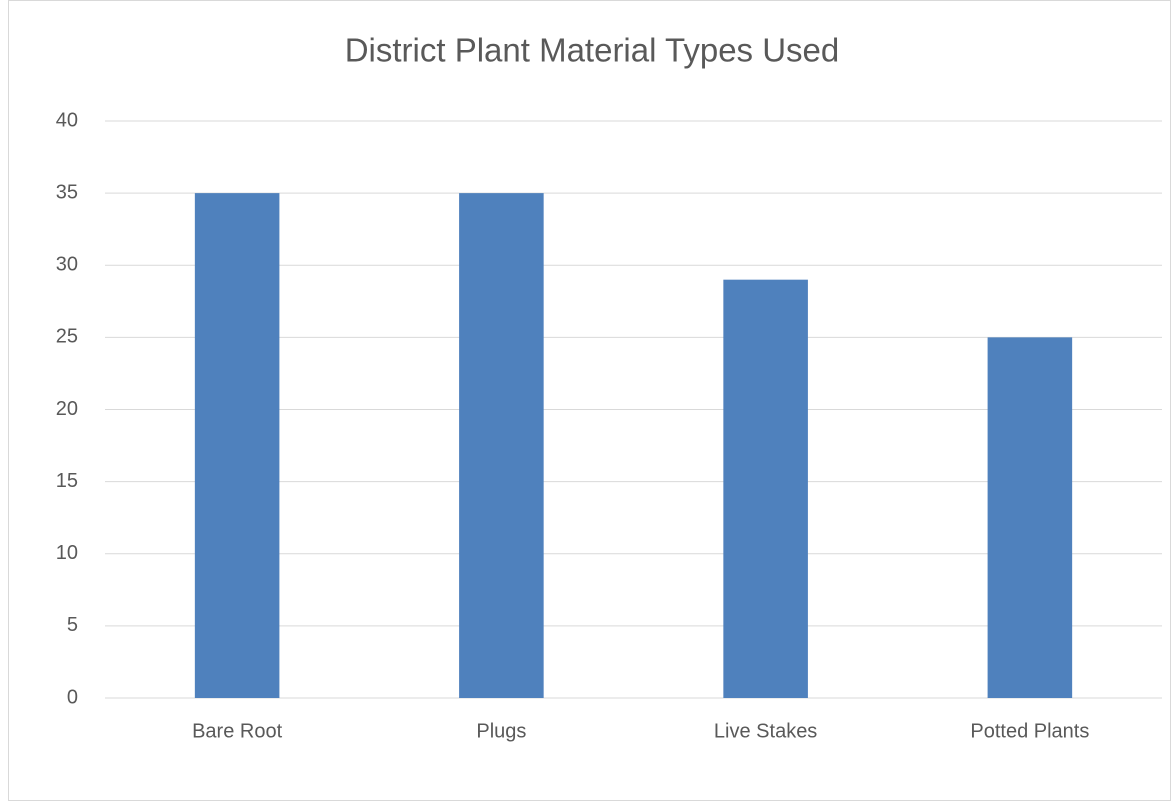 The image size is (1172, 802). Describe the element at coordinates (765, 731) in the screenshot. I see `x-tick-label: Live Stakes` at that location.